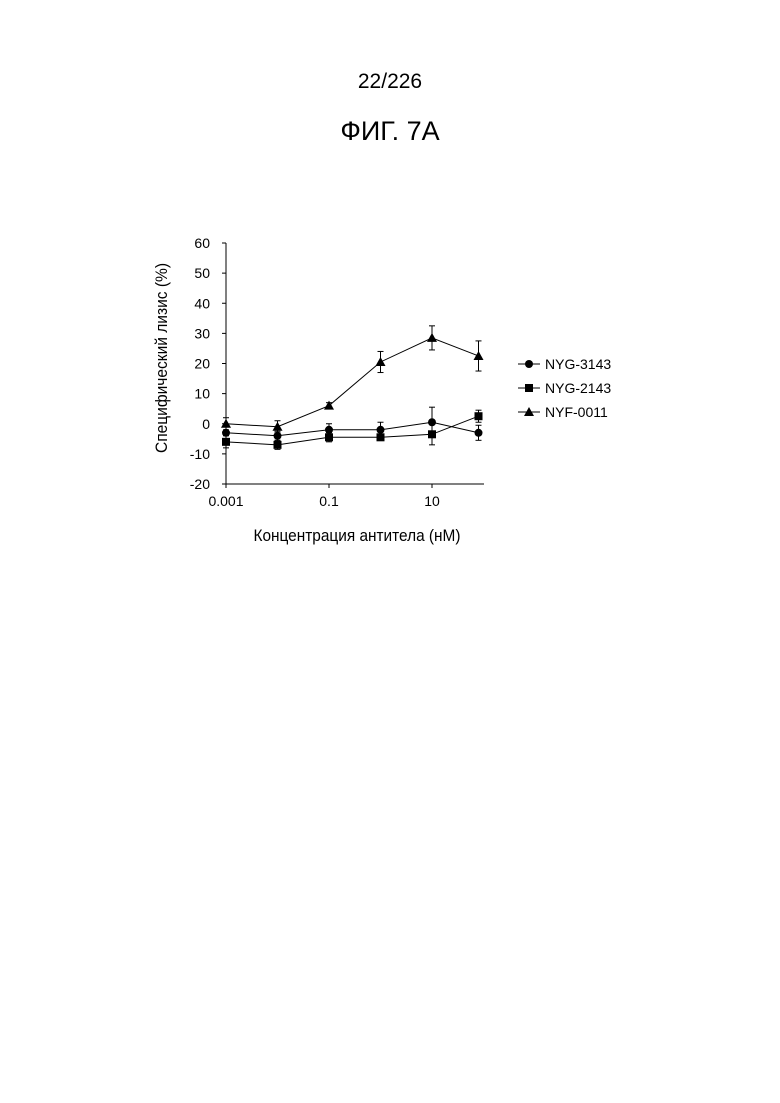  What do you see at coordinates (202, 243) in the screenshot?
I see `y-tick-label: 60` at bounding box center [202, 243].